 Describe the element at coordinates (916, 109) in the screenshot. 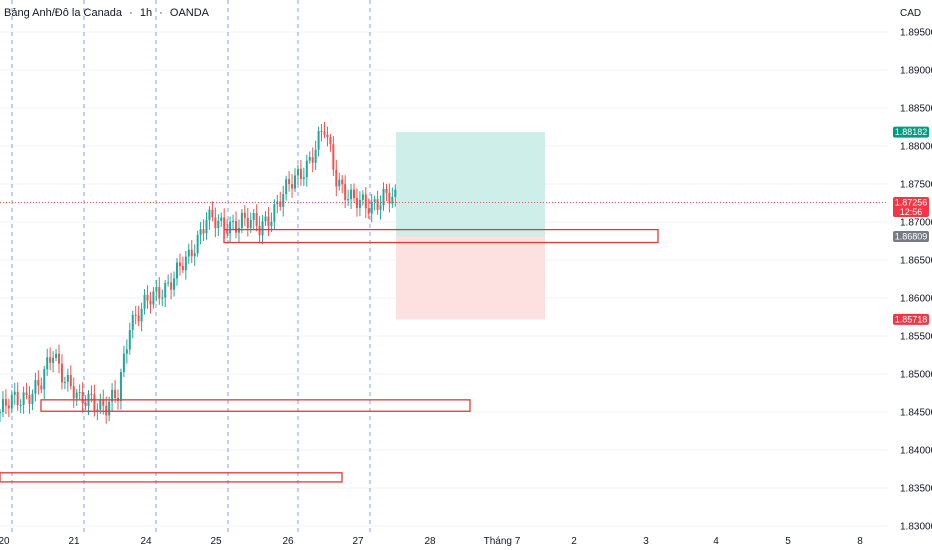

I see `price-tick-label: 1.88500` at that location.